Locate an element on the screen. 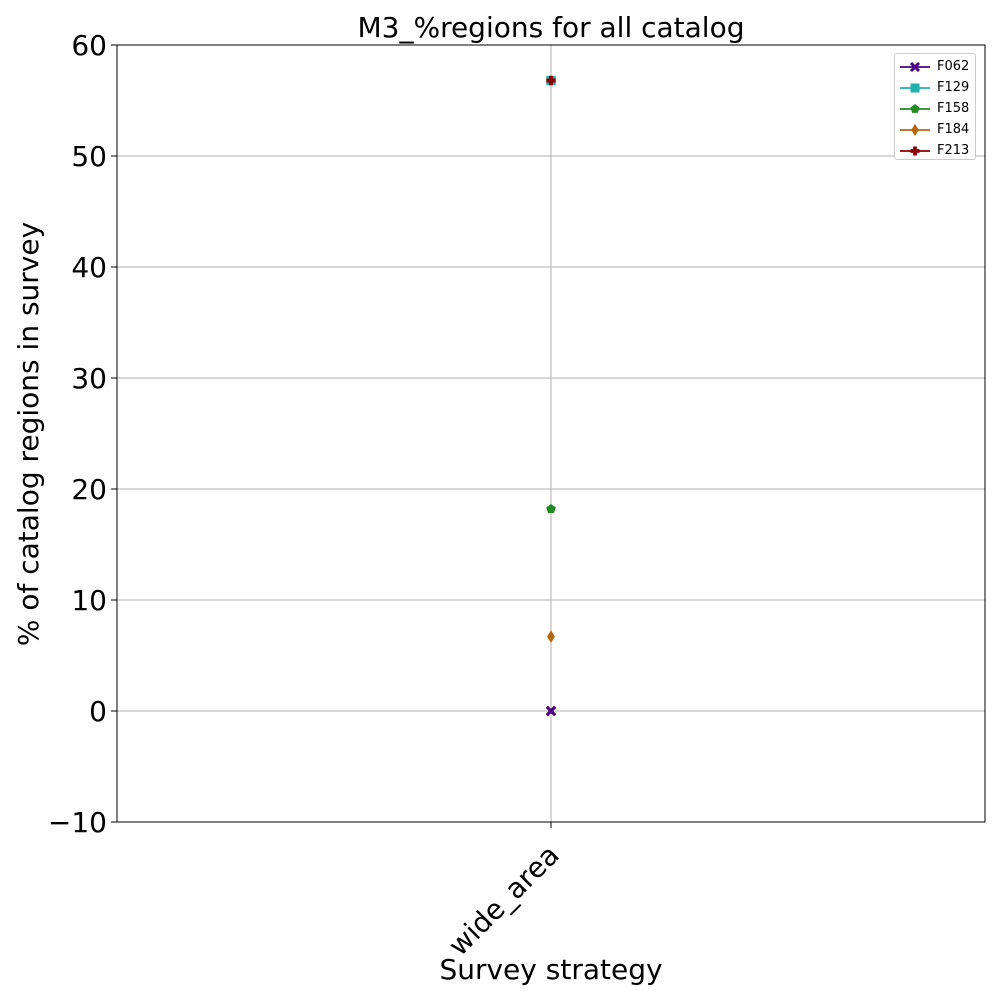 The image size is (1000, 1000). legend-swatch-f213 is located at coordinates (915, 150).